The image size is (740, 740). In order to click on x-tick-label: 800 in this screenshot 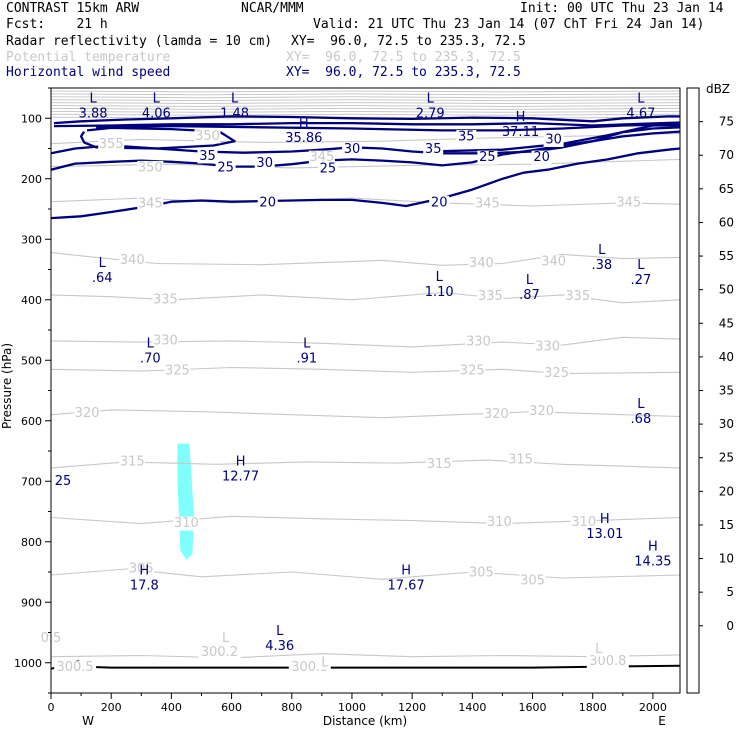, I will do `click(291, 707)`.